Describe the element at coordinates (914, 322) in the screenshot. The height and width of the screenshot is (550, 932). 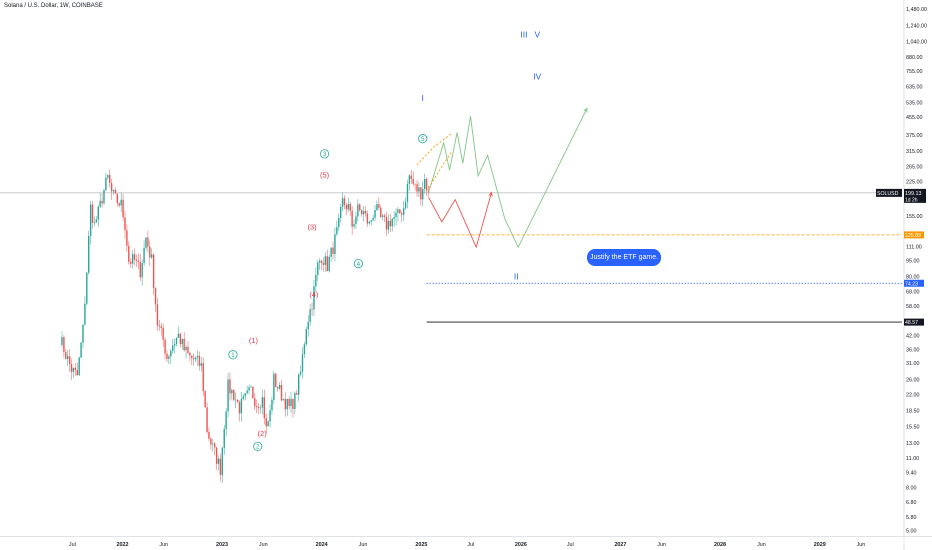
I see `level-price-tag` at that location.